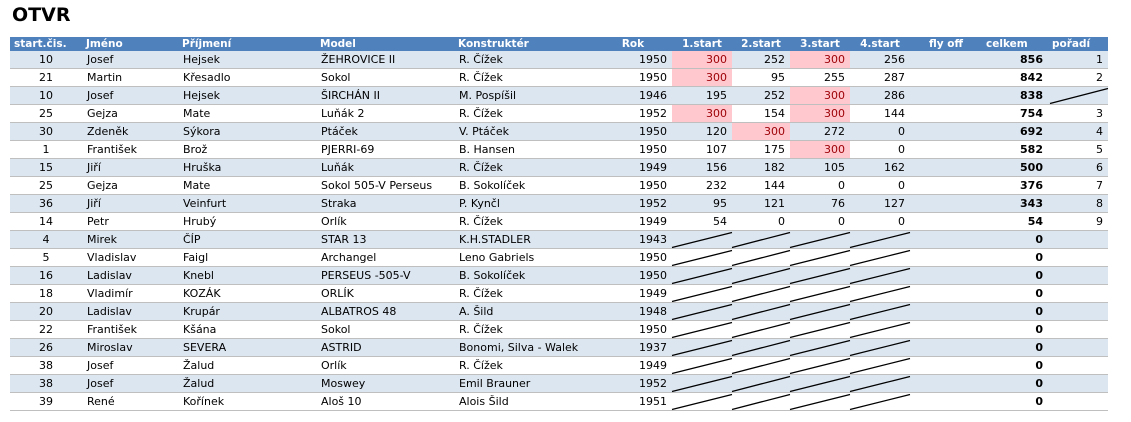 The image size is (1131, 422). I want to click on cell-prijmeni: Kořínek, so click(247, 401).